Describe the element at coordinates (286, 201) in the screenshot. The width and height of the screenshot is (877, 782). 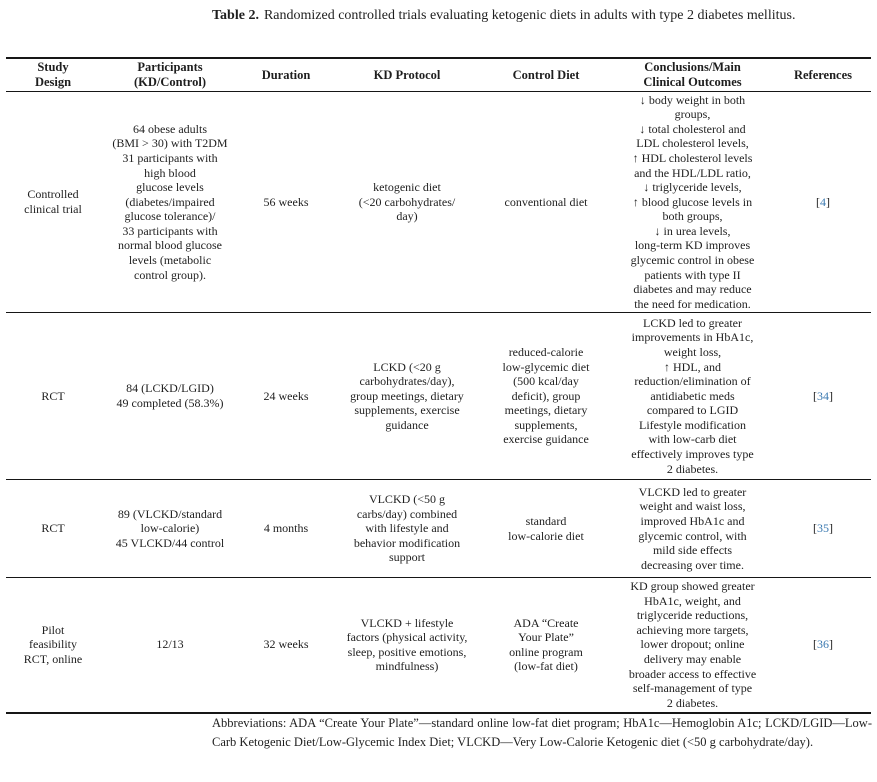
I see `cell-duration: 56 weeks` at that location.